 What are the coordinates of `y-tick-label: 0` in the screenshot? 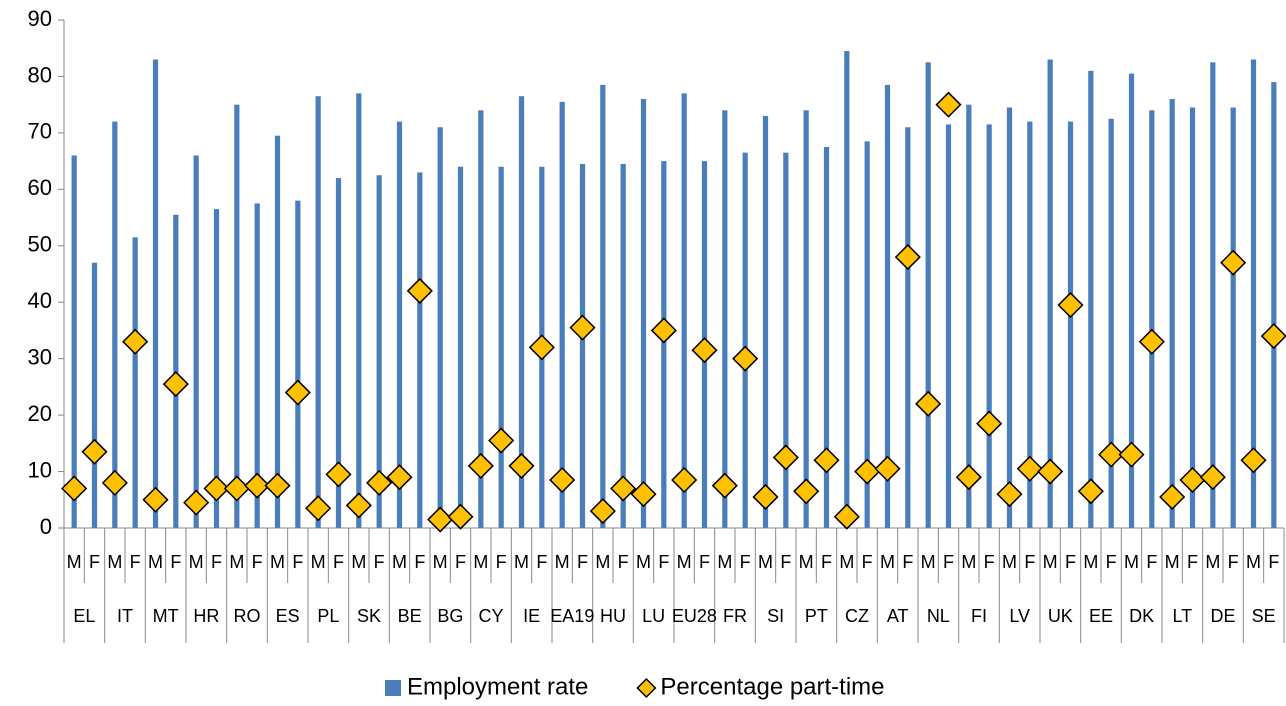 It's located at (46, 526).